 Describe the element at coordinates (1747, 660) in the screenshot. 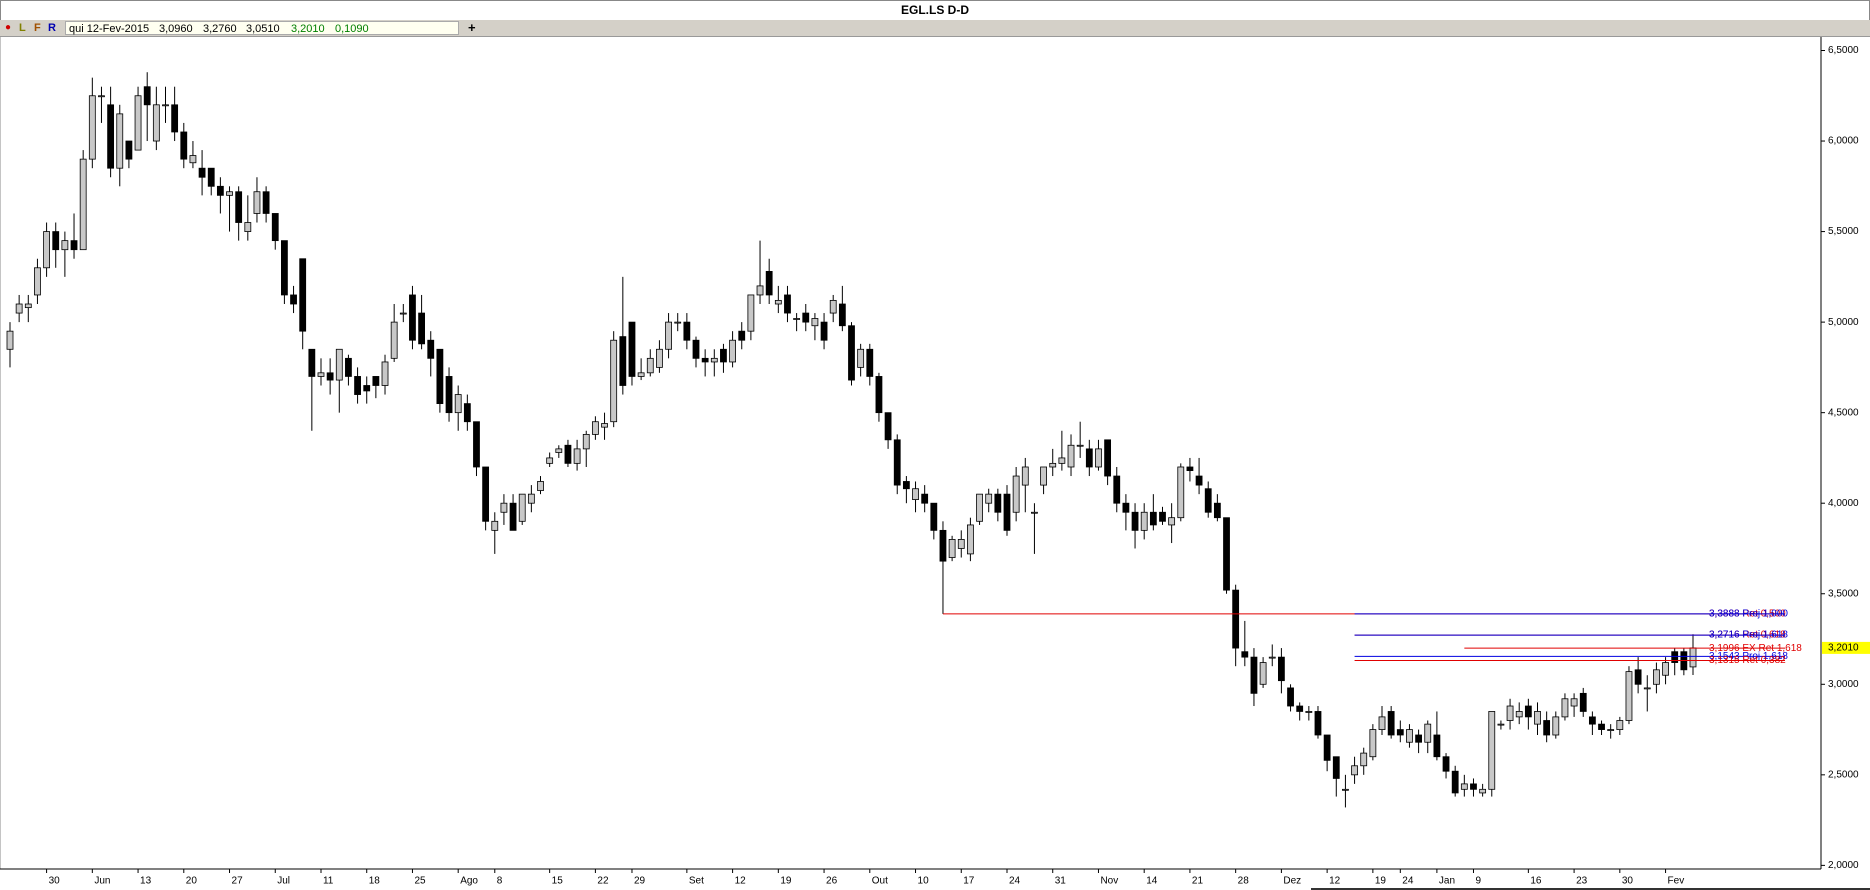

I see `level-label: 3,1315 Ret 0,382` at that location.